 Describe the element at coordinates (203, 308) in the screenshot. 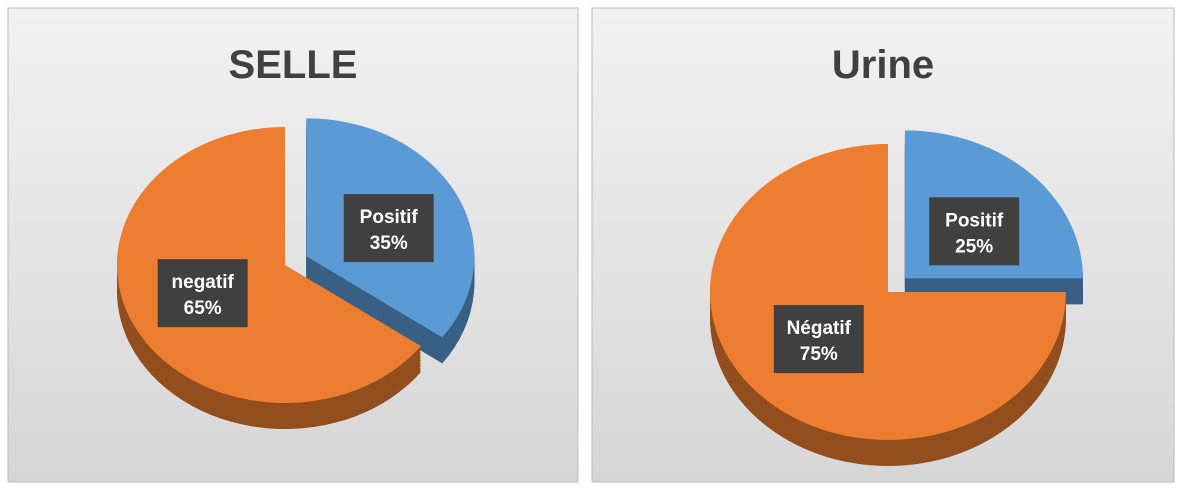

I see `value-label: 65%` at that location.